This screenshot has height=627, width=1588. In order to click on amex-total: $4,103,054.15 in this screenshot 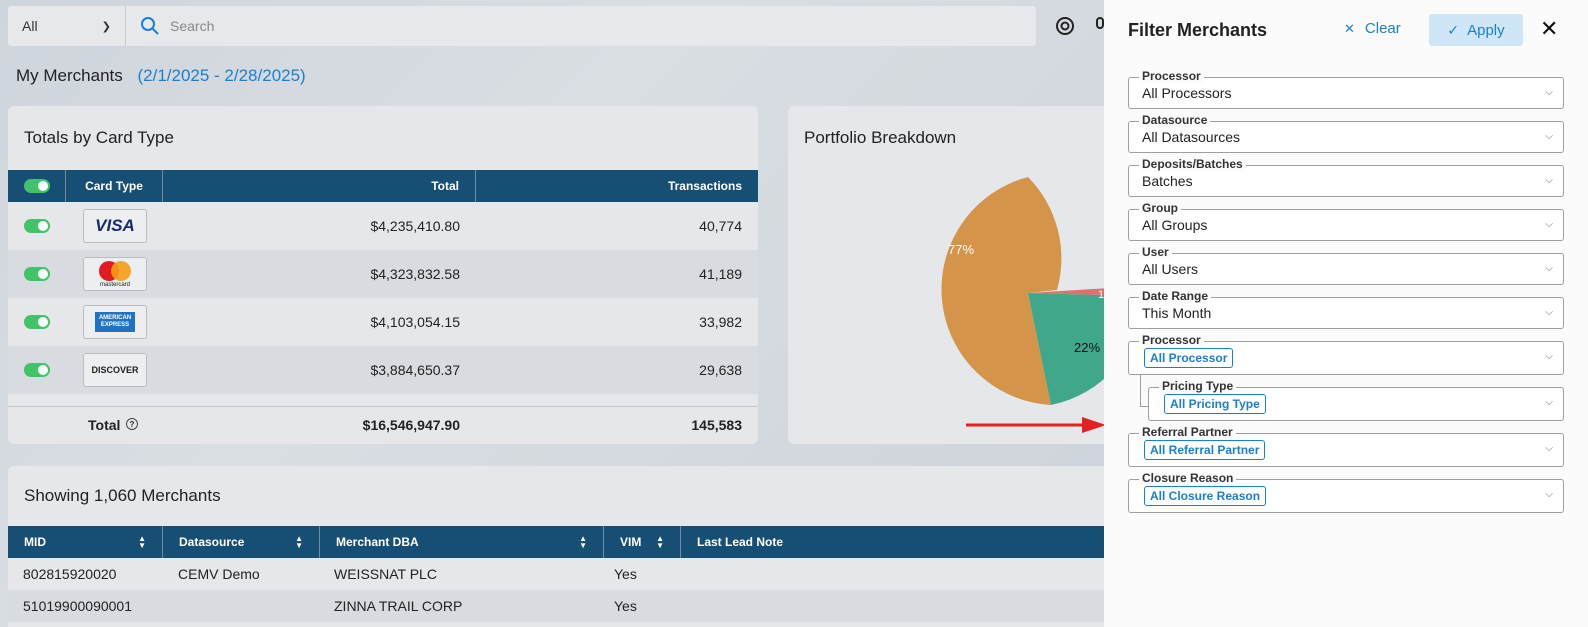, I will do `click(415, 322)`.